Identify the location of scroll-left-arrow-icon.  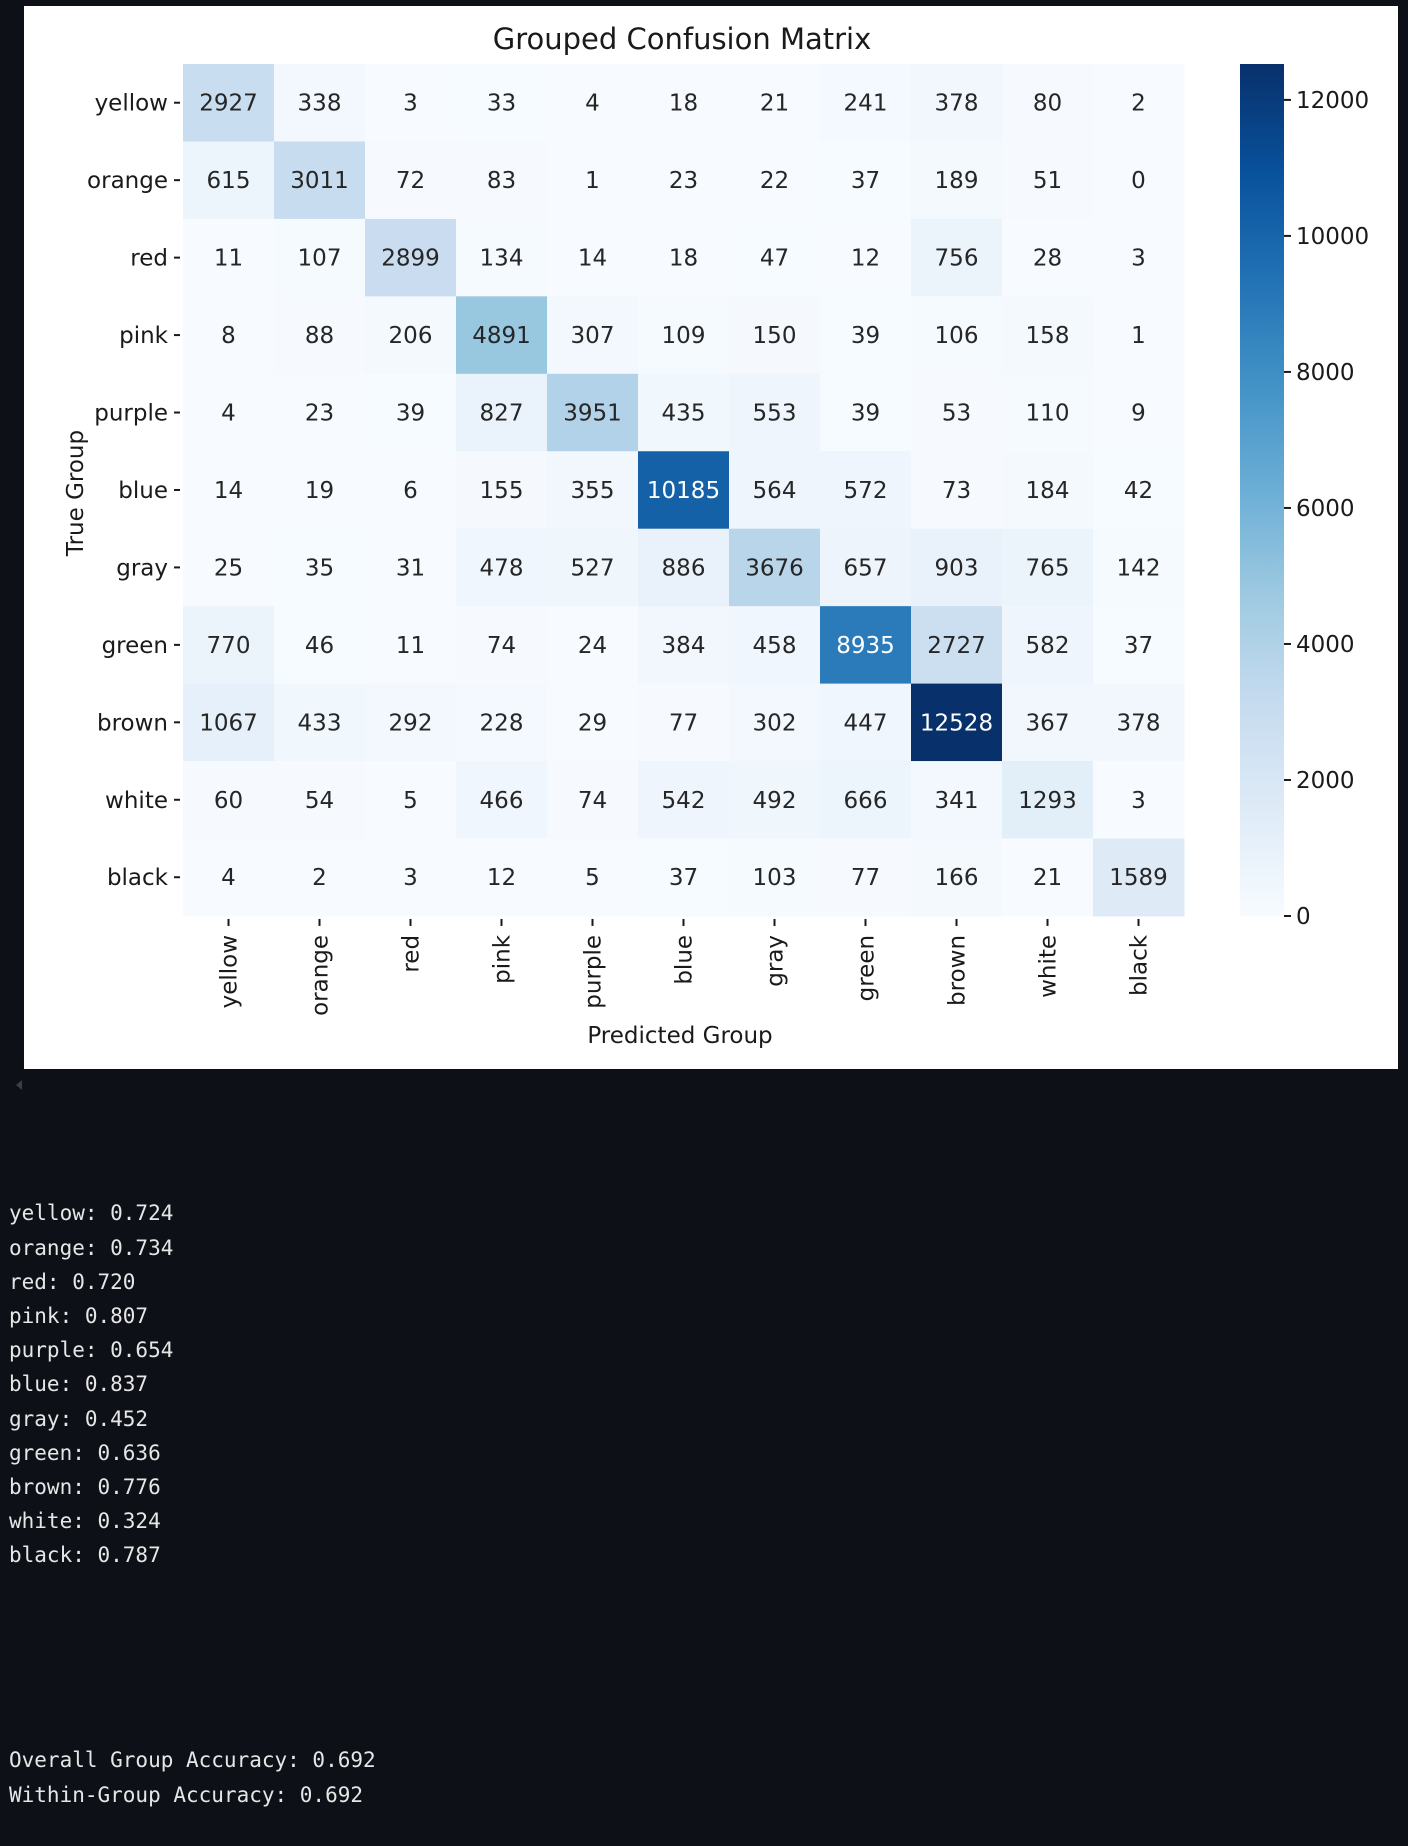
(19, 1085).